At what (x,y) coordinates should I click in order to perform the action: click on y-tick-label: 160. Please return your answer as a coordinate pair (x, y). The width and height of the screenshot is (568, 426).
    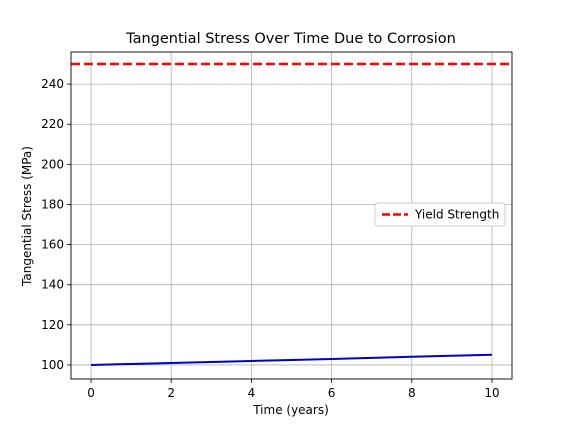
    Looking at the image, I should click on (52, 245).